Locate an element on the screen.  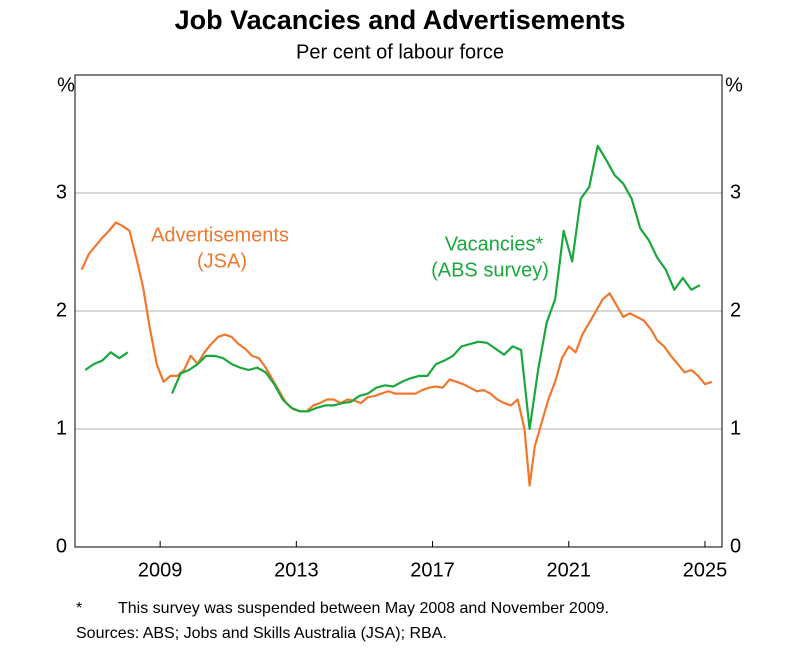
y-tick-label: 2 is located at coordinates (61, 310).